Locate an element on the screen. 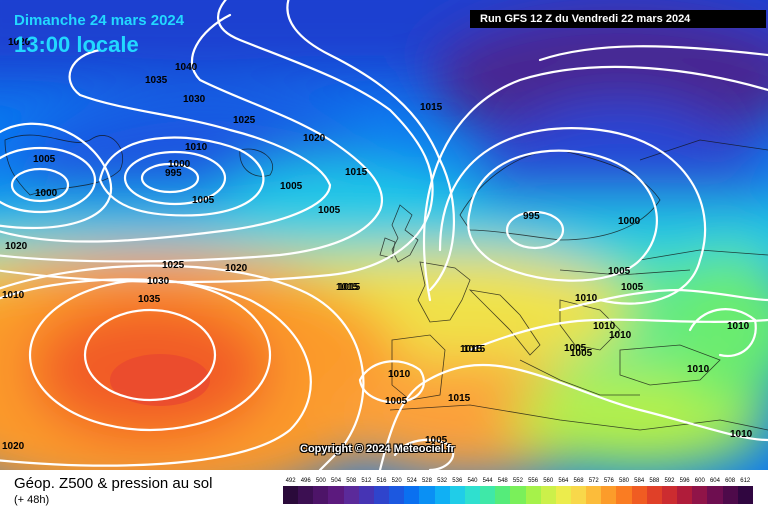  scale-tick-label: 572 is located at coordinates (593, 481).